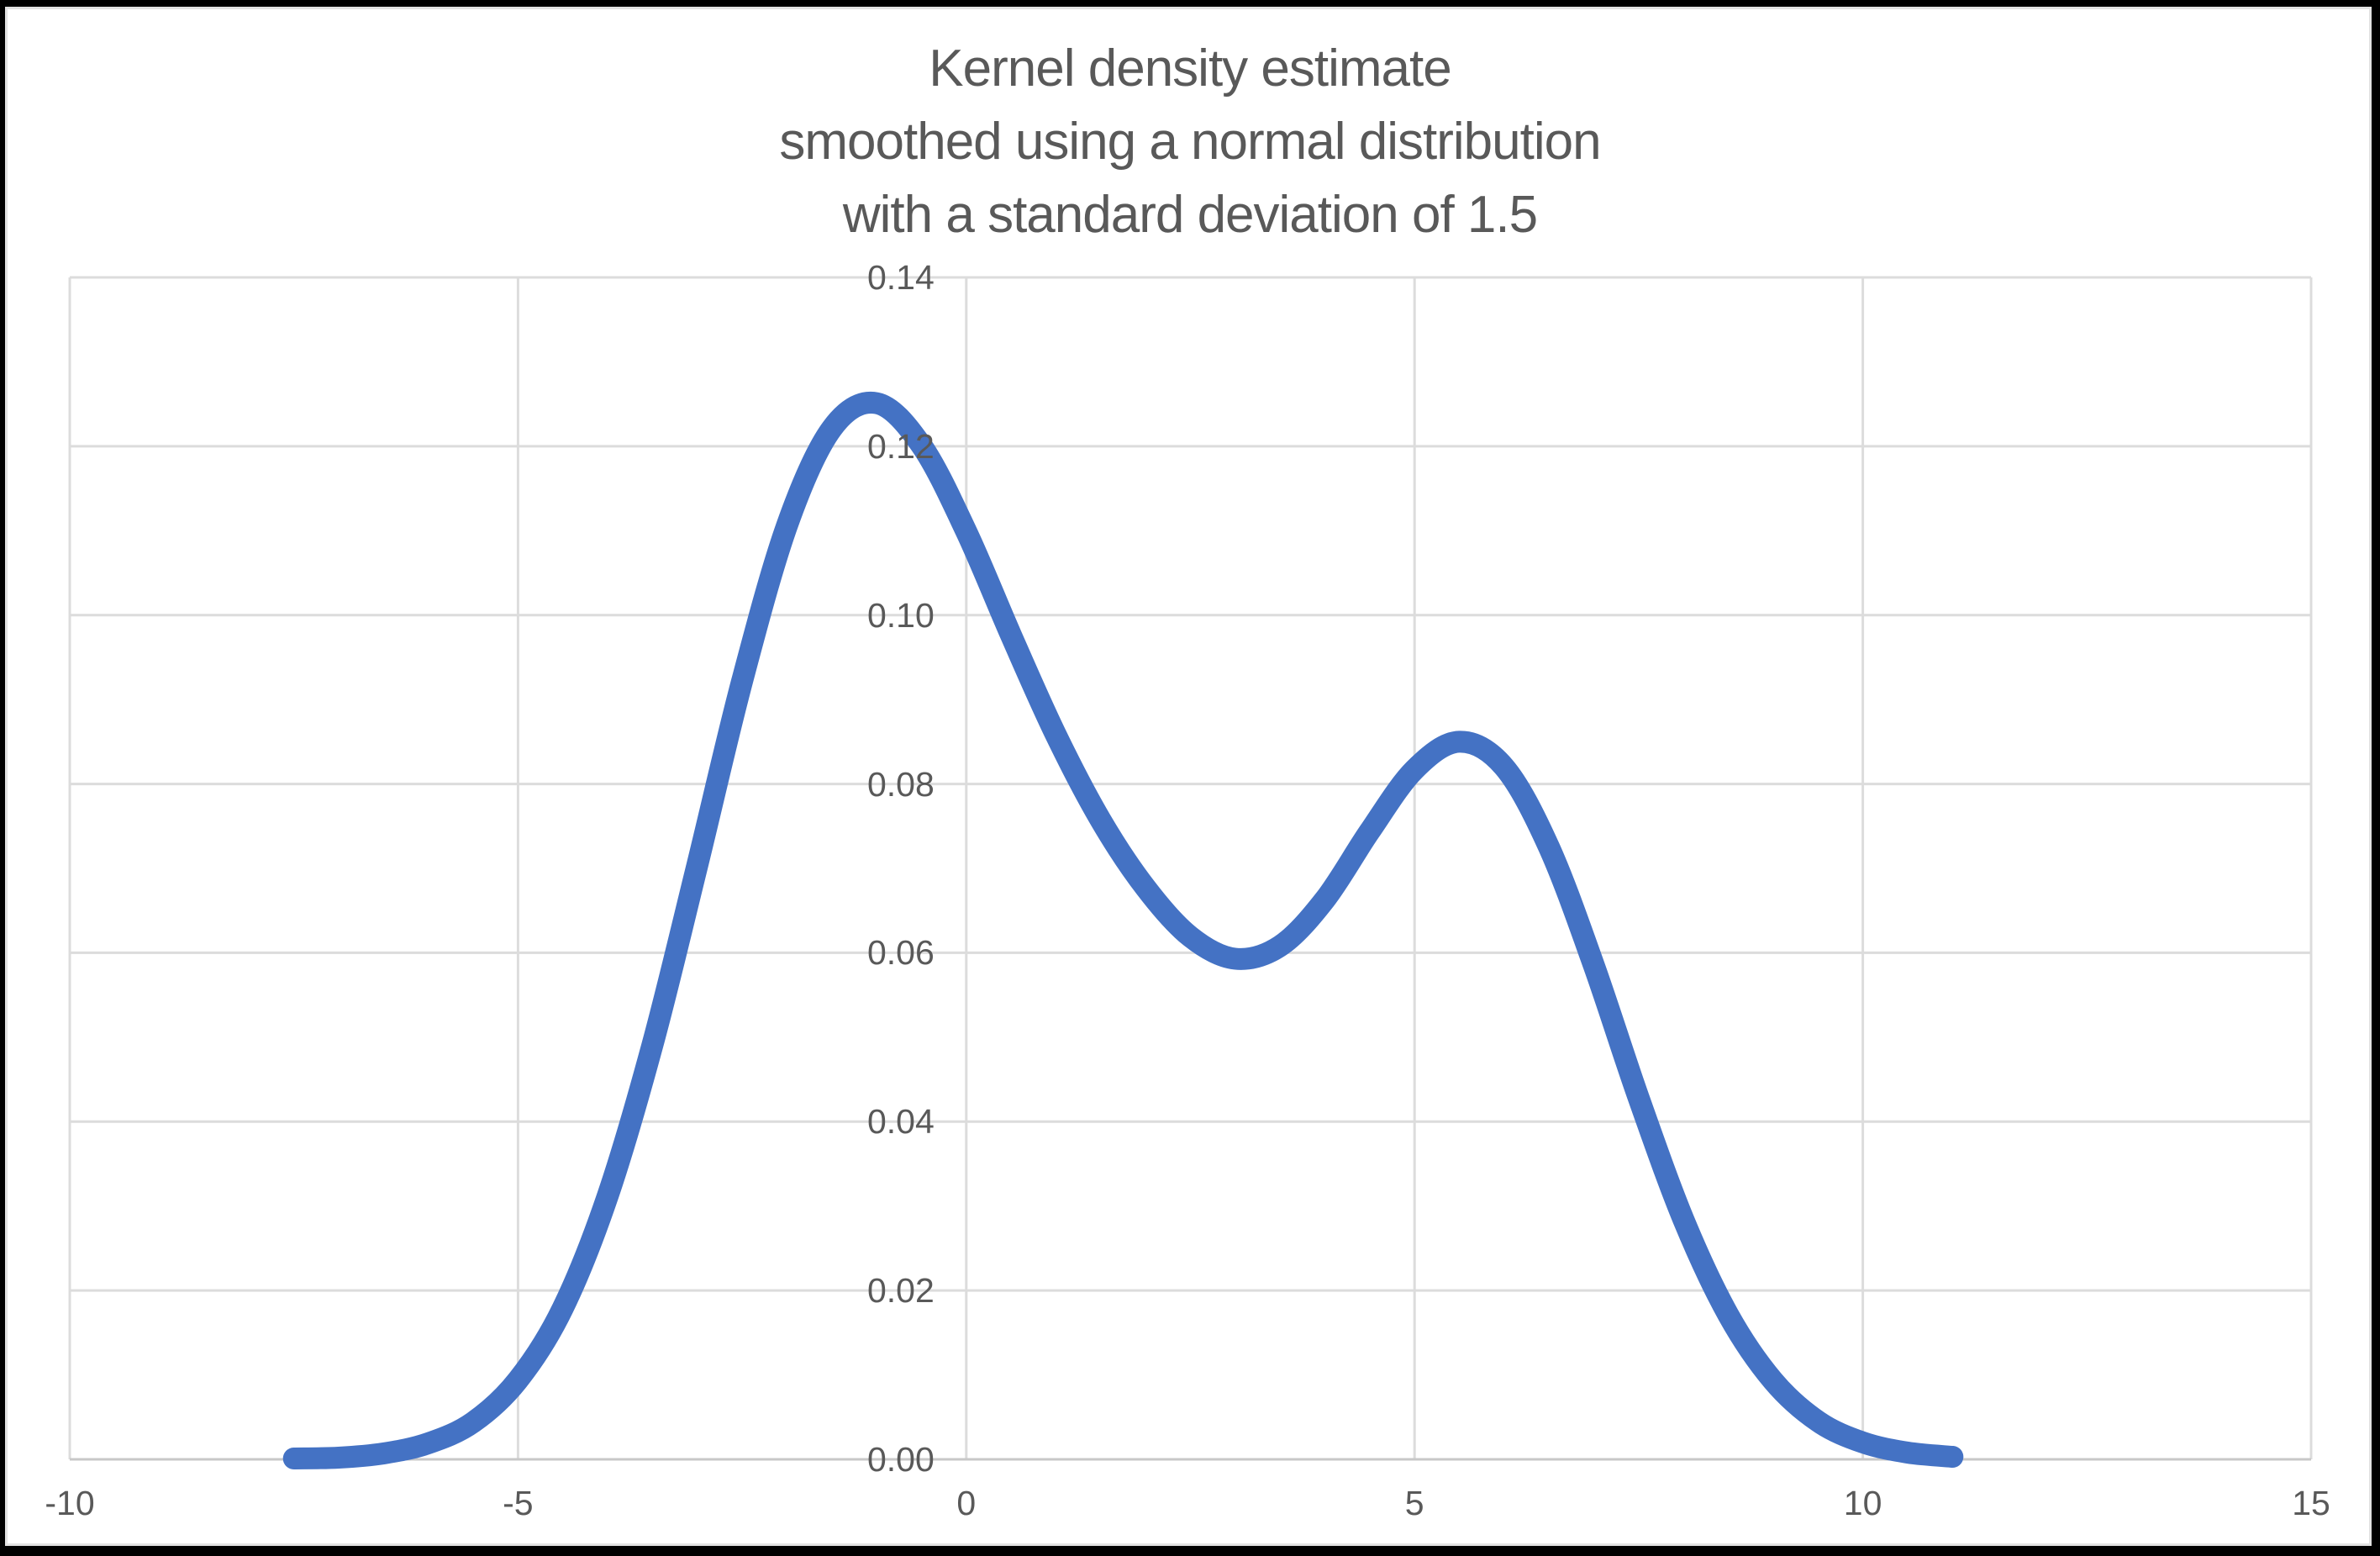 The height and width of the screenshot is (1556, 2380). Describe the element at coordinates (901, 784) in the screenshot. I see `y-tick-label: 0.08` at that location.